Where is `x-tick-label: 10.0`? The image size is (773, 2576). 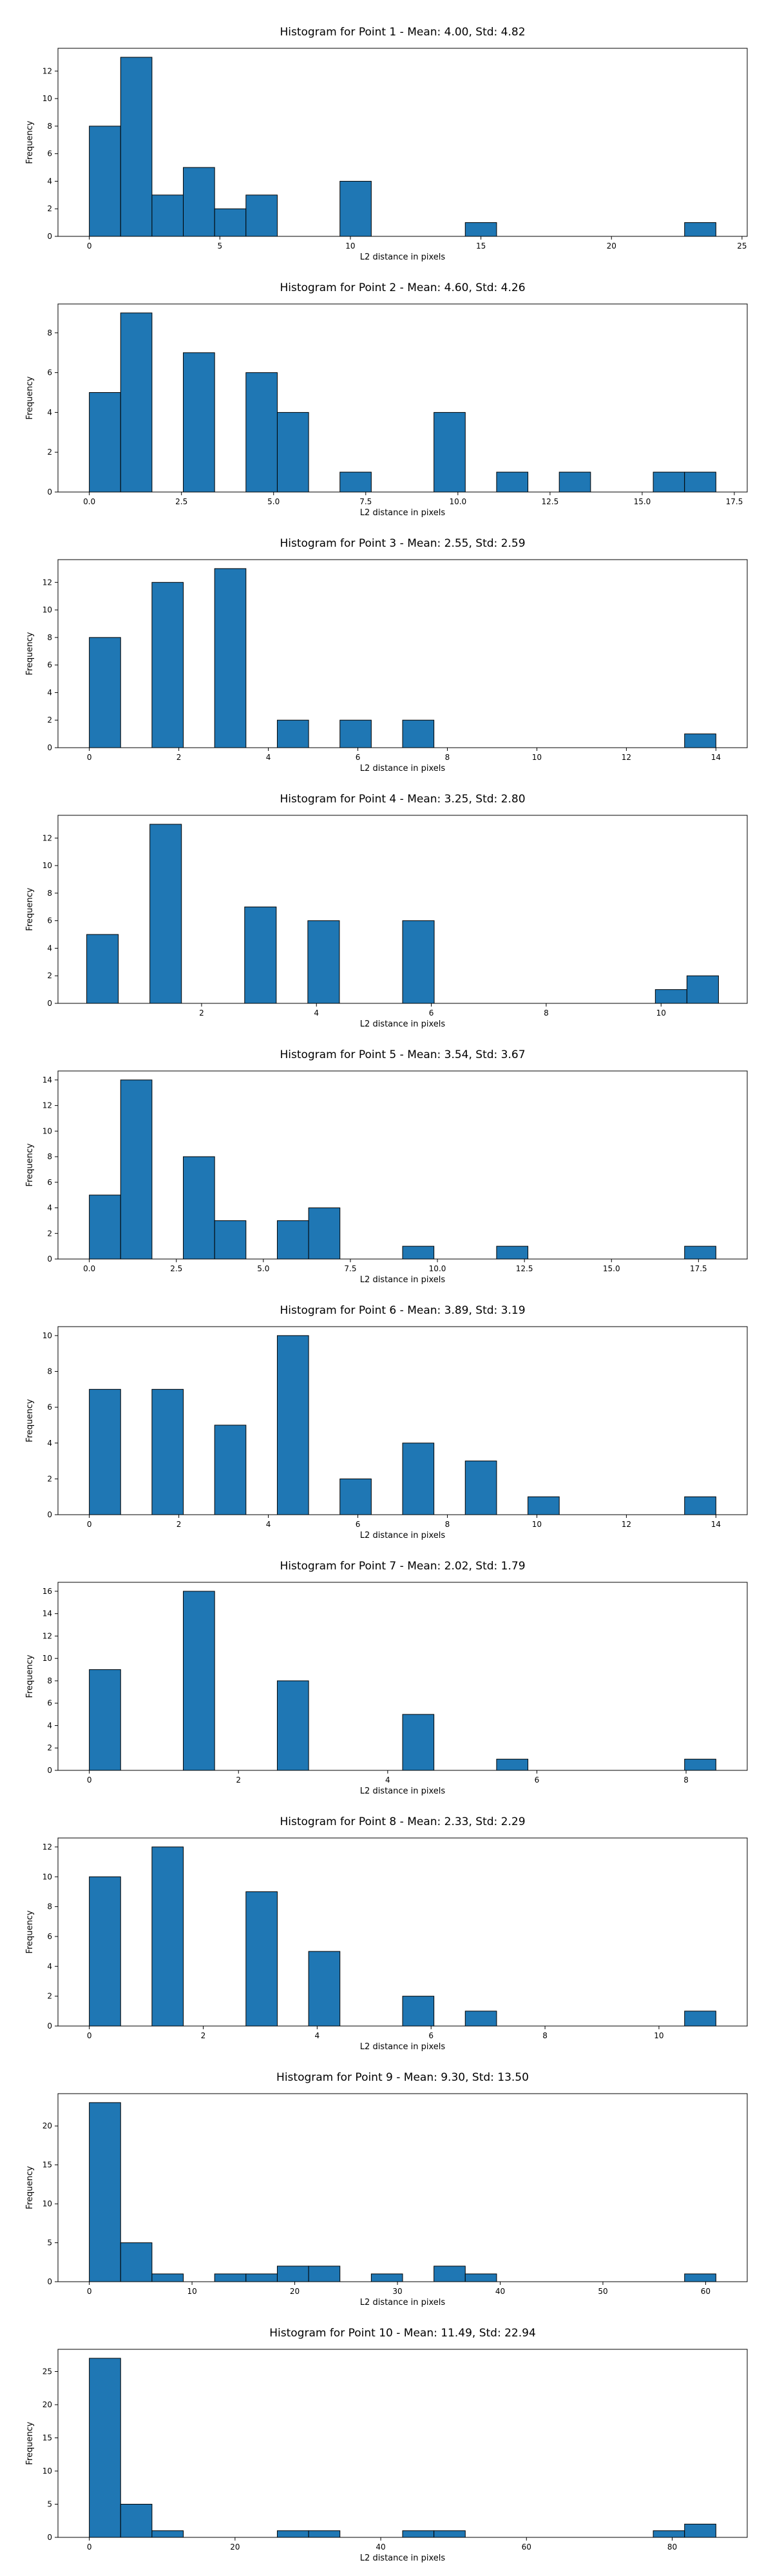
x-tick-label: 10.0 is located at coordinates (437, 1268).